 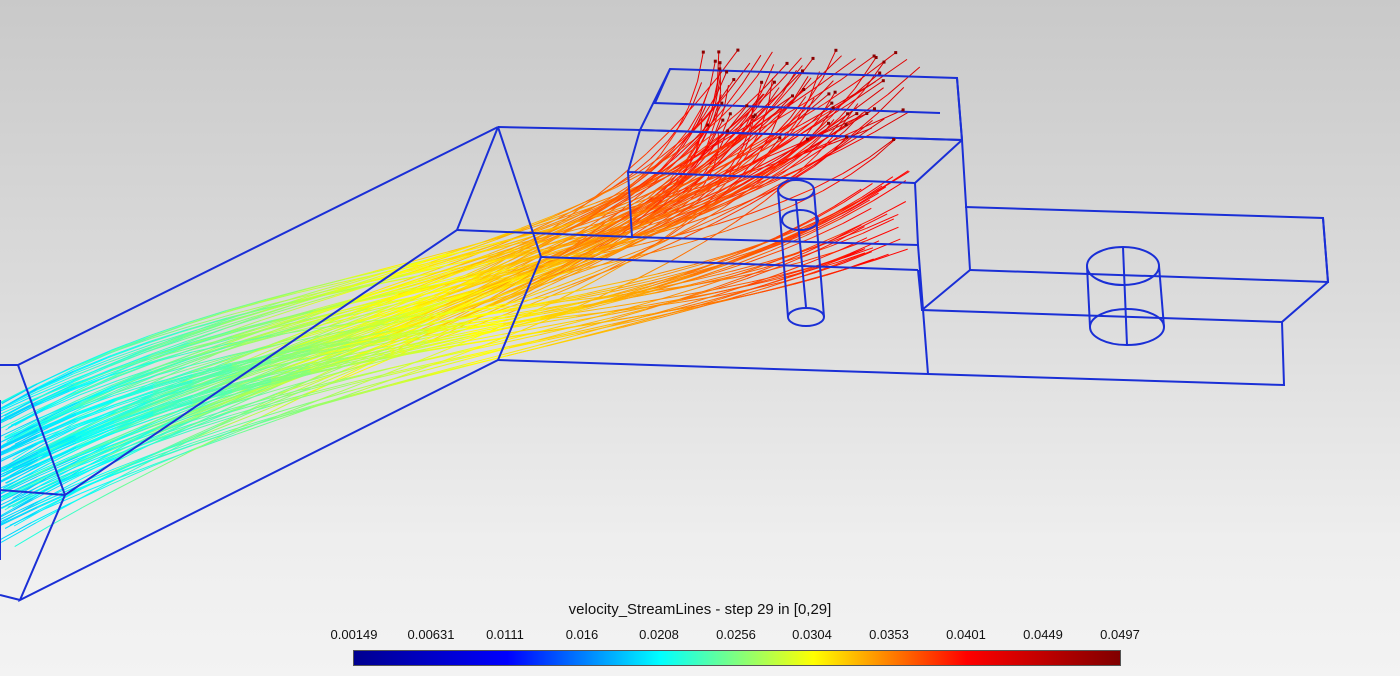 I want to click on seed-points, so click(x=803, y=94).